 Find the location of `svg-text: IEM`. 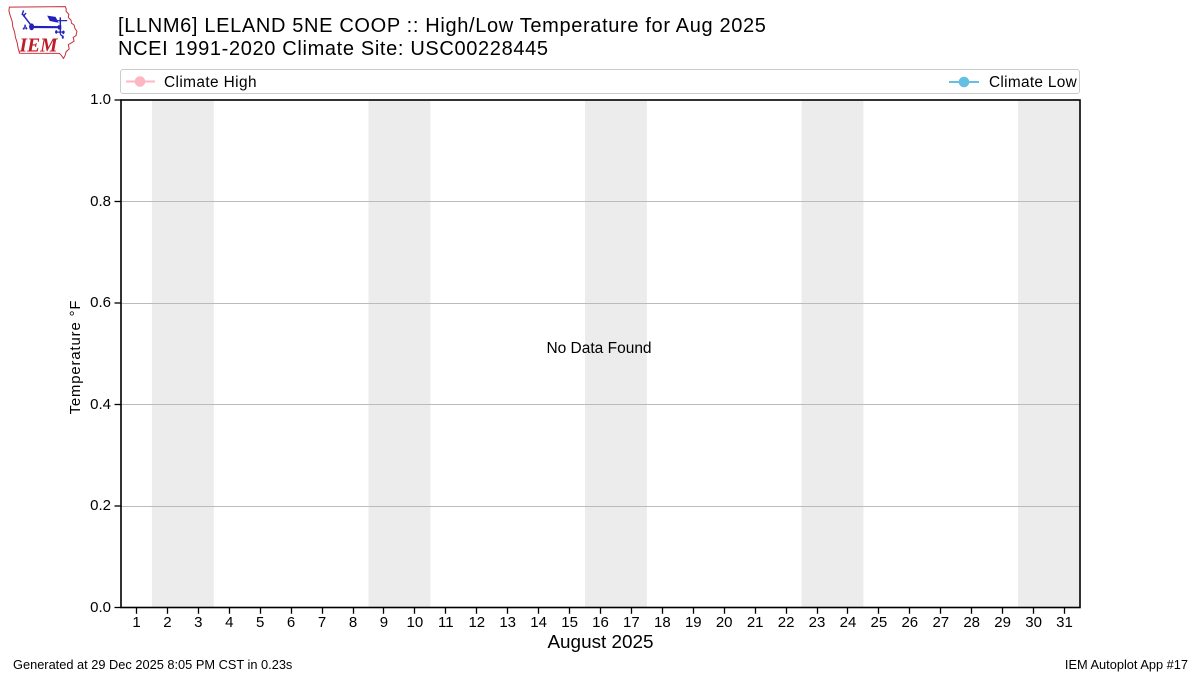

svg-text: IEM is located at coordinates (39, 45).